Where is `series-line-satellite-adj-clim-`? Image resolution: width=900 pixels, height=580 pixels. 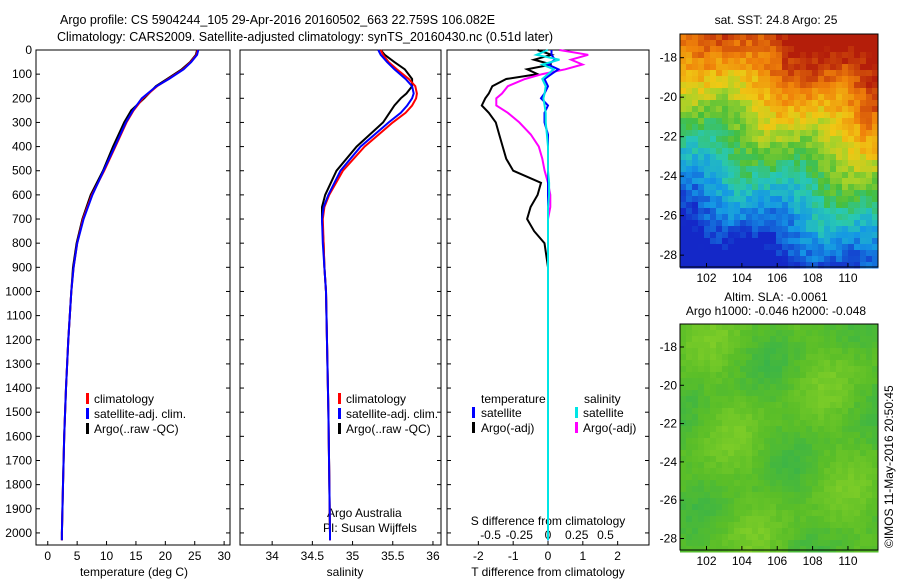 series-line-satellite-adj-clim- is located at coordinates (130, 295).